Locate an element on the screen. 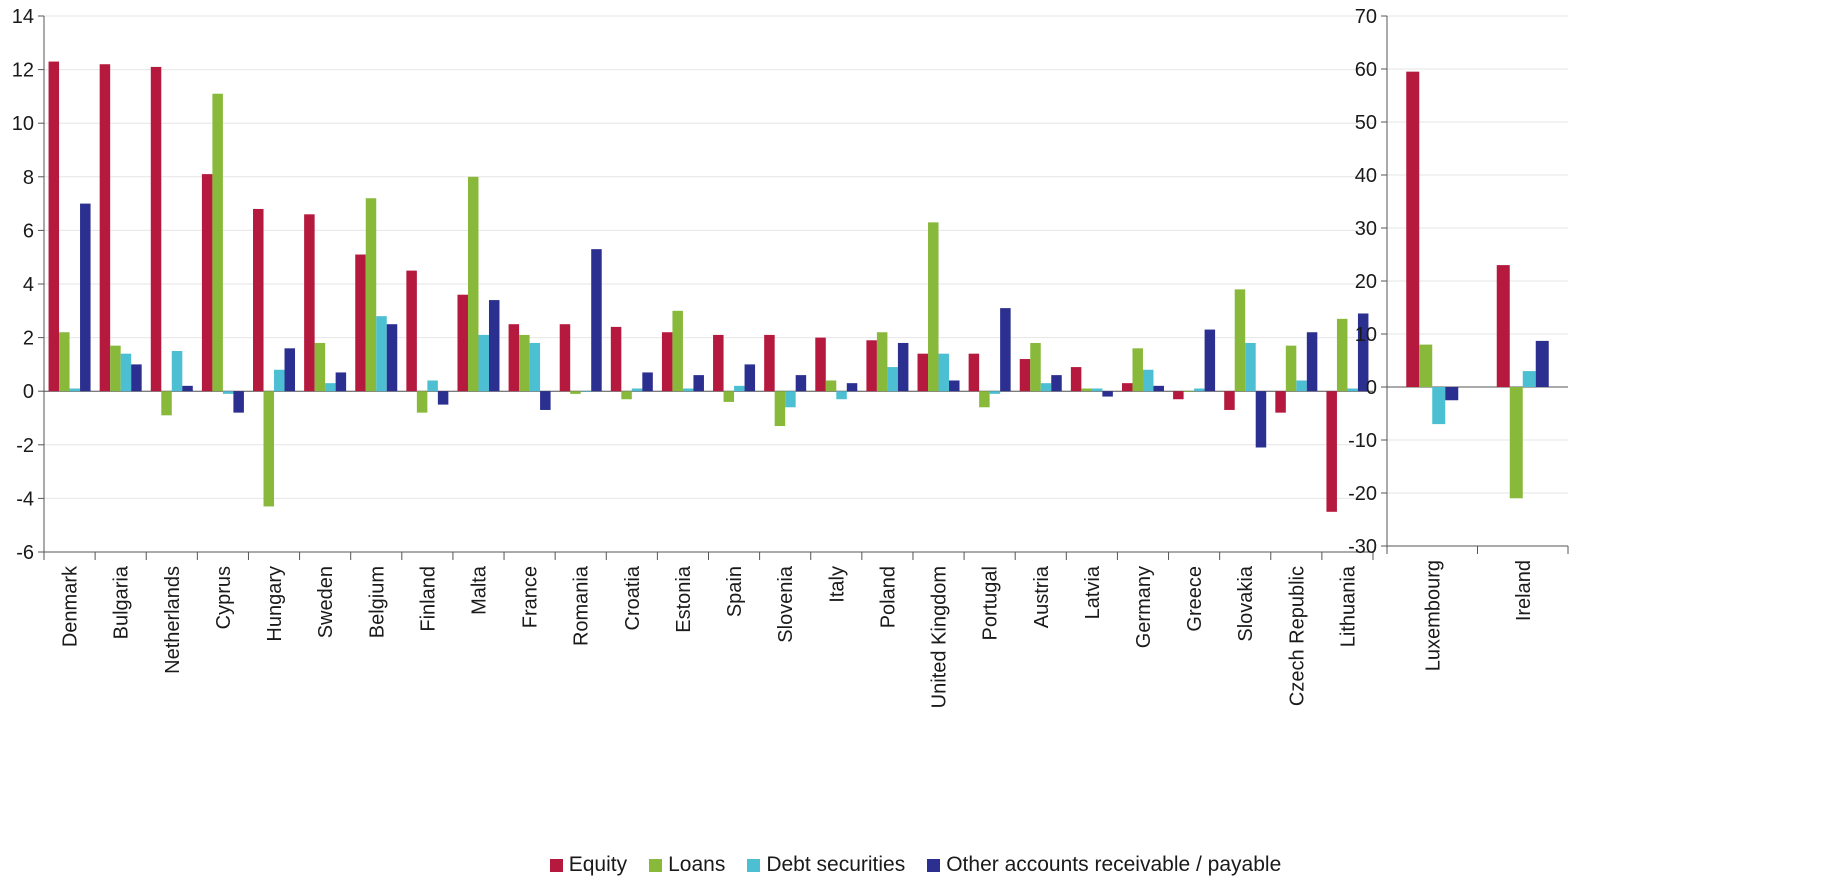 The image size is (1831, 885). bar-debt-securities-latvia is located at coordinates (1097, 390).